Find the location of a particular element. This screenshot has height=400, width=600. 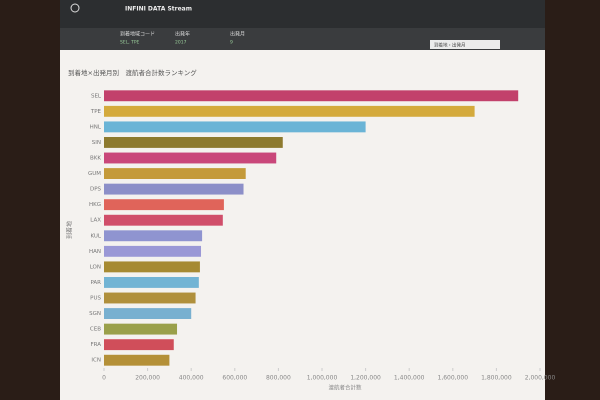

y-tick-label: SGN is located at coordinates (95, 314).